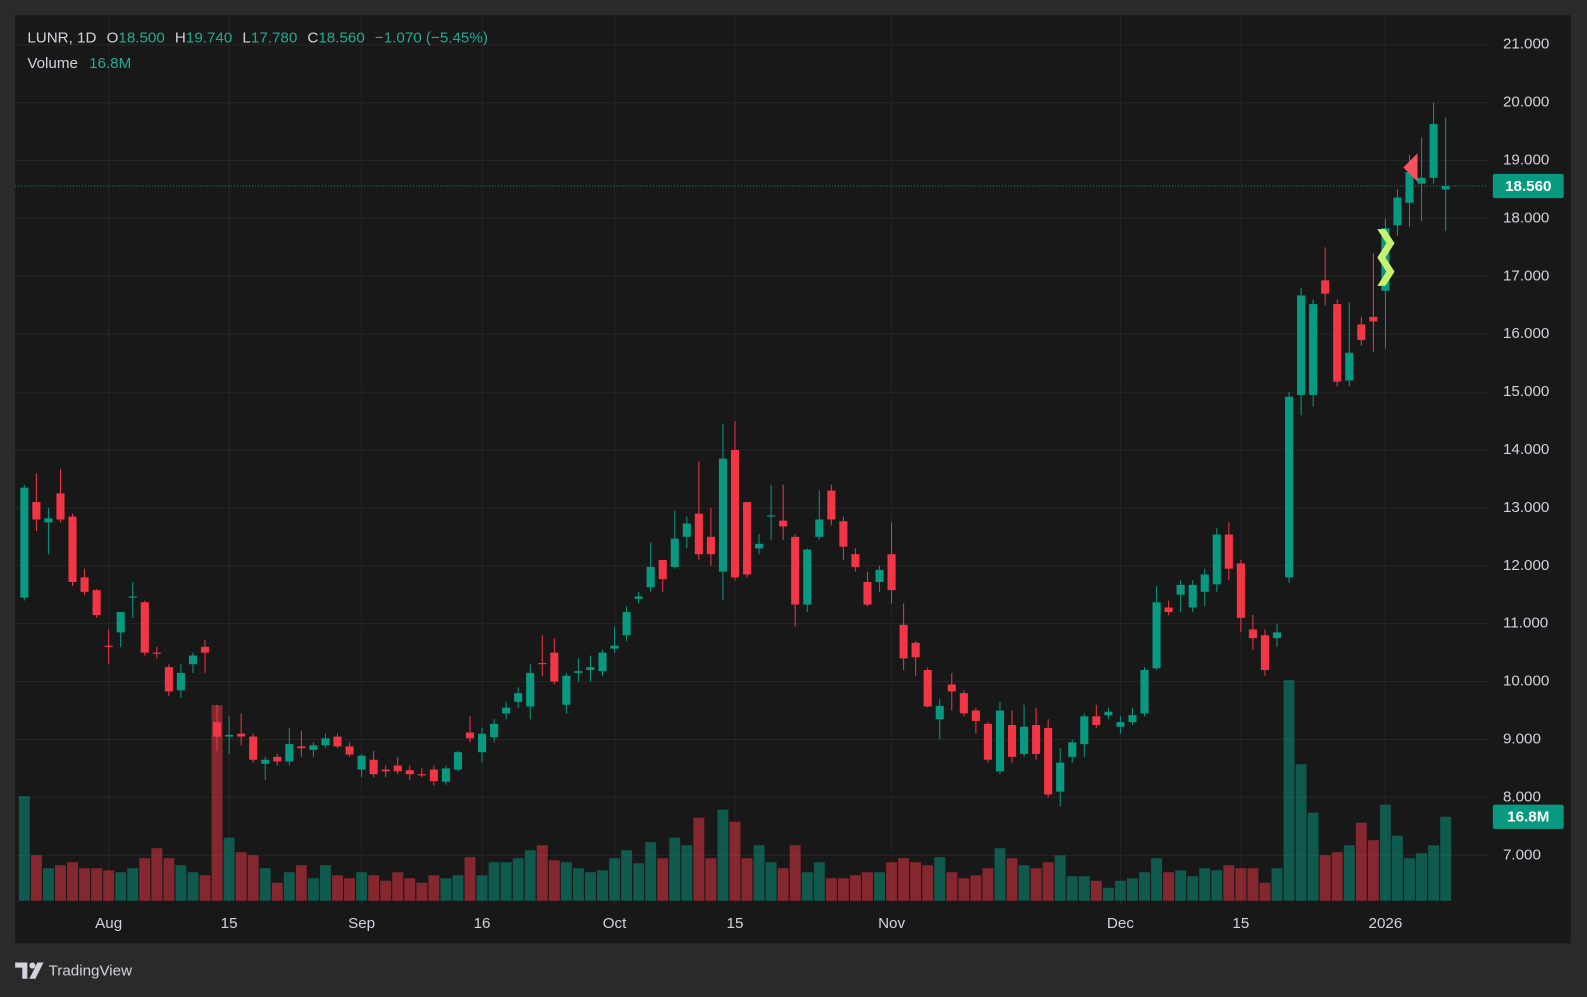 The height and width of the screenshot is (997, 1587). Describe the element at coordinates (79, 63) in the screenshot. I see `legend-volume: Volume 16.8M` at that location.